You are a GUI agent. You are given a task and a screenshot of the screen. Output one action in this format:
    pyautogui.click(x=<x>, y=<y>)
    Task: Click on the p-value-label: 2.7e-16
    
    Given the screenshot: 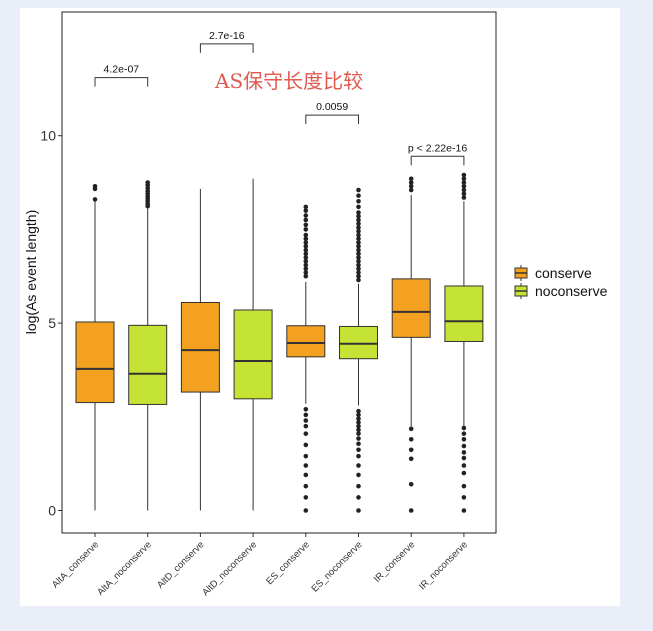 What is the action you would take?
    pyautogui.click(x=227, y=36)
    